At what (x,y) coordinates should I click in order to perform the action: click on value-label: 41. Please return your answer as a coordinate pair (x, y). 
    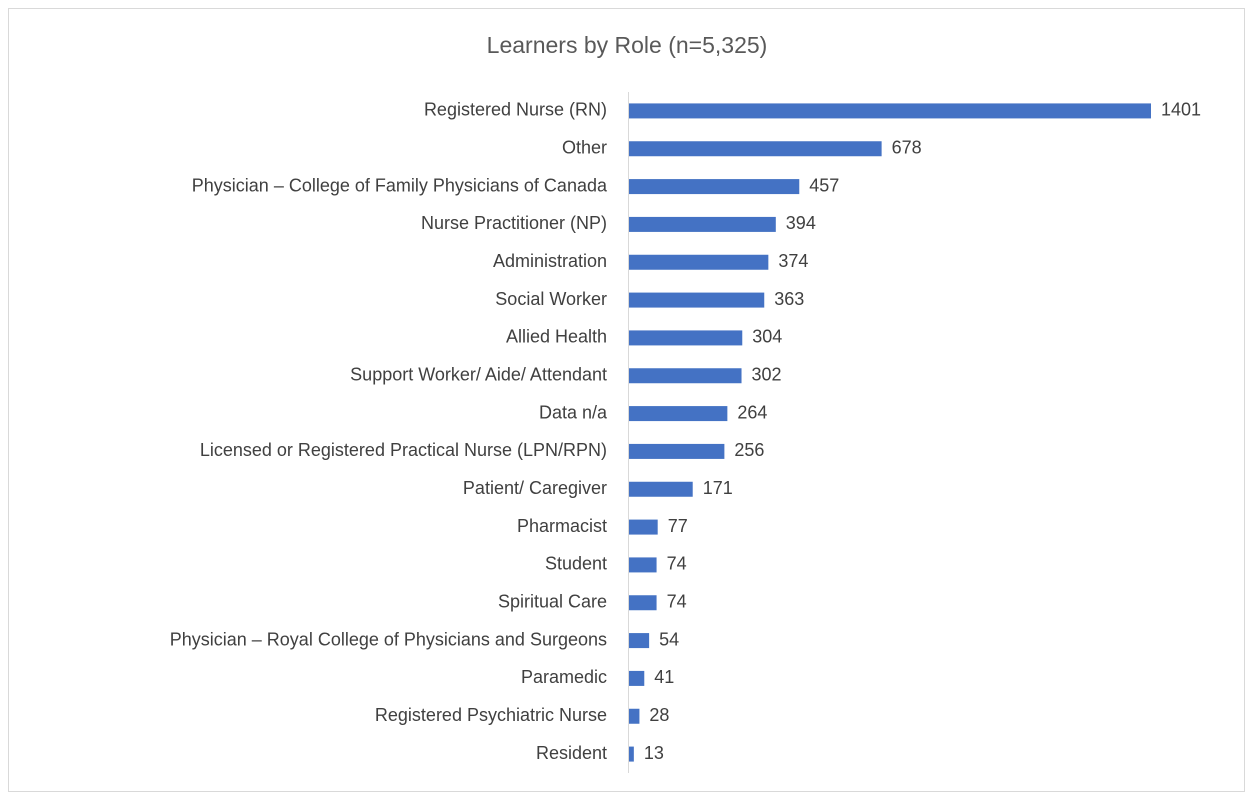
    Looking at the image, I should click on (664, 677).